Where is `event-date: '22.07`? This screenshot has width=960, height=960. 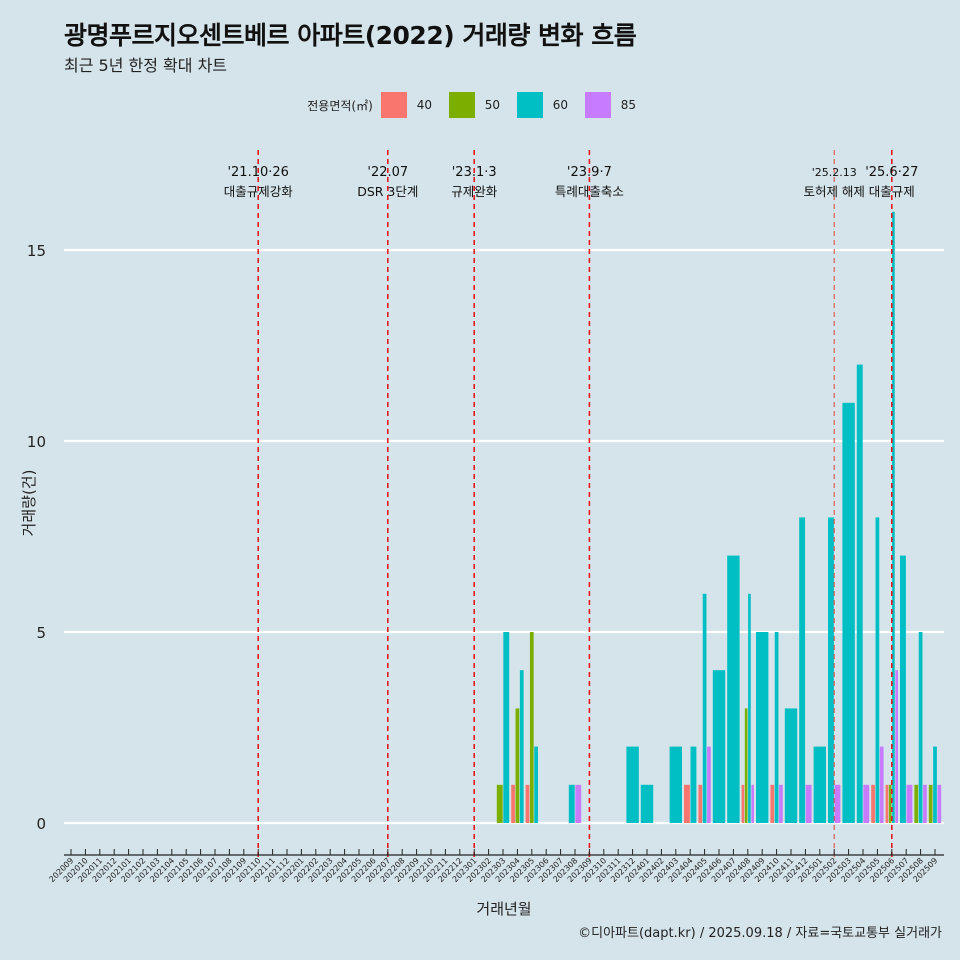
event-date: '22.07 is located at coordinates (387, 172).